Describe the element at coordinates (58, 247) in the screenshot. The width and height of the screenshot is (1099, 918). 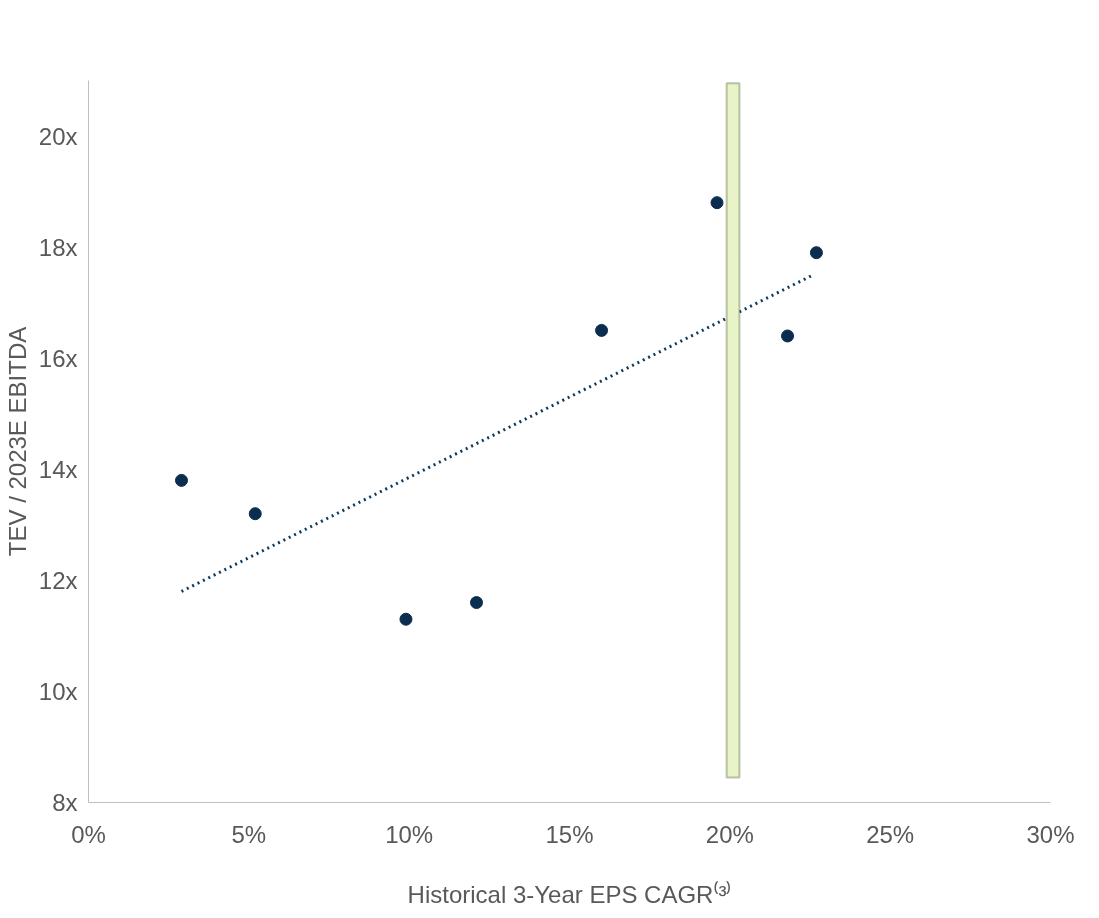
I see `y-tick-label: 18x` at that location.